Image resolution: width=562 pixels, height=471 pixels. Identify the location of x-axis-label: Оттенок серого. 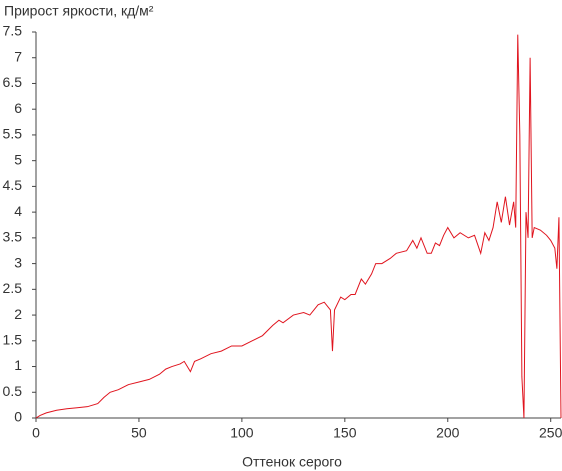
(292, 462).